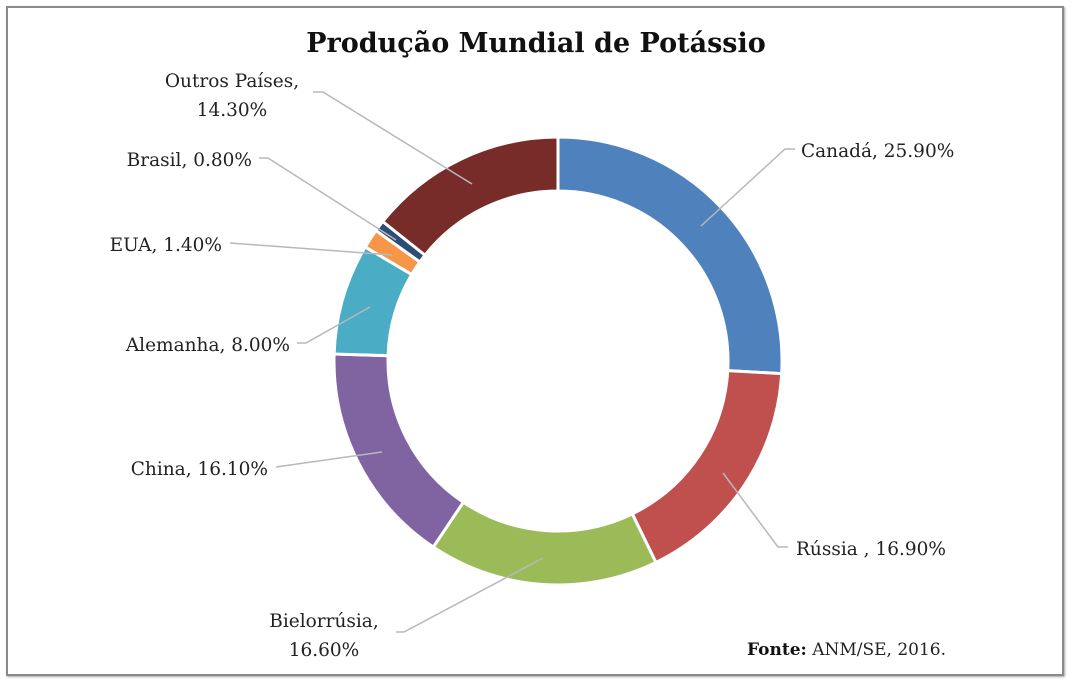  I want to click on label-china: China, 16.10%, so click(199, 469).